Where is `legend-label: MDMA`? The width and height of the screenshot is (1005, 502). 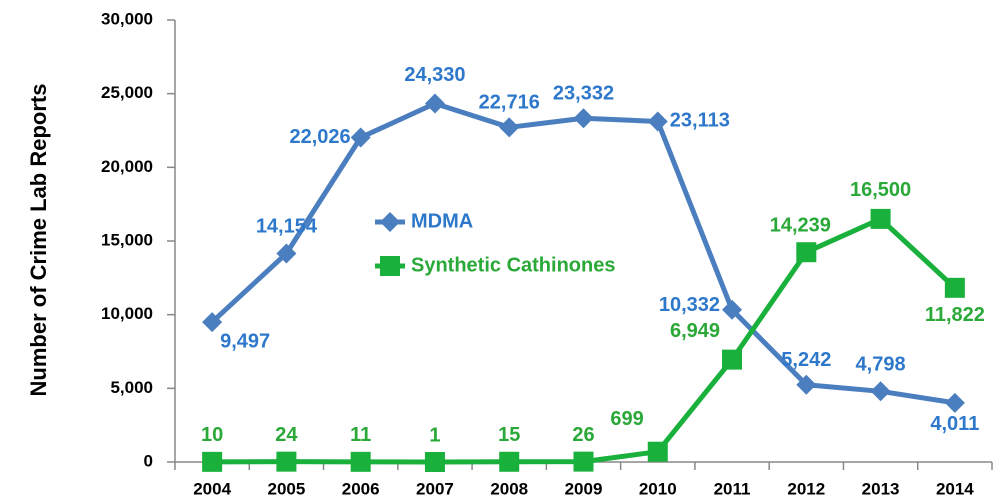 legend-label: MDMA is located at coordinates (442, 221).